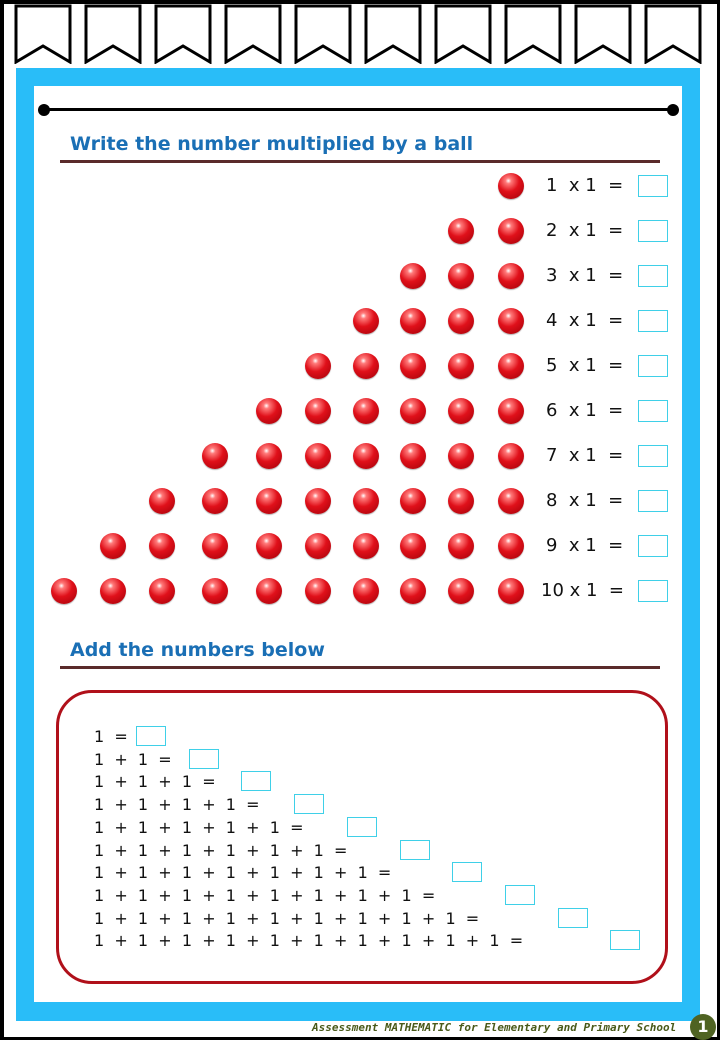  Describe the element at coordinates (718, 520) in the screenshot. I see `right-border` at that location.